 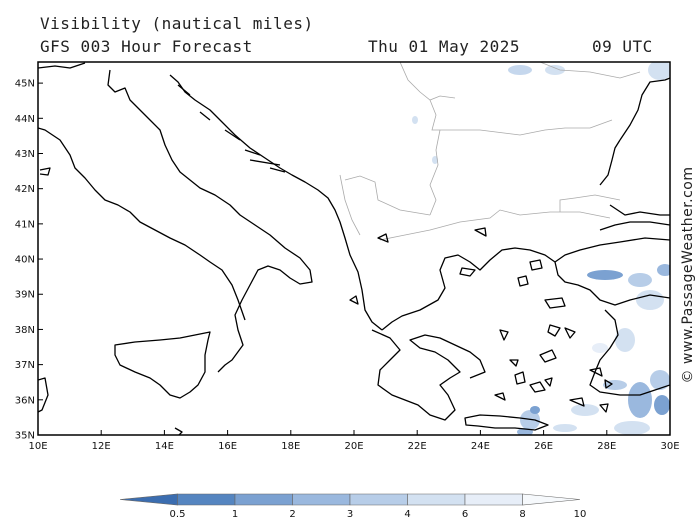 I want to click on lon-label: 16E, so click(x=227, y=446).